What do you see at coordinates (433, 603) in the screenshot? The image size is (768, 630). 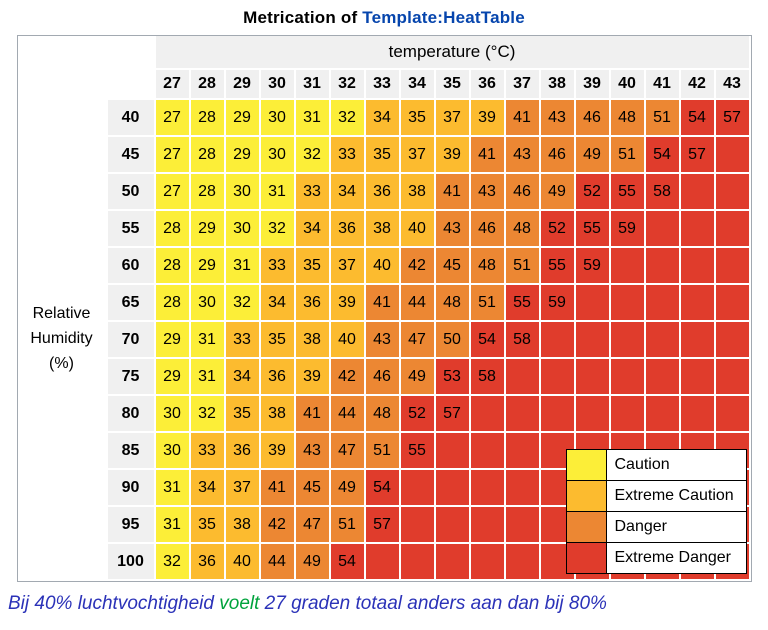 I see `caption-part2: 27 graden totaal anders aan dan bij 80%` at bounding box center [433, 603].